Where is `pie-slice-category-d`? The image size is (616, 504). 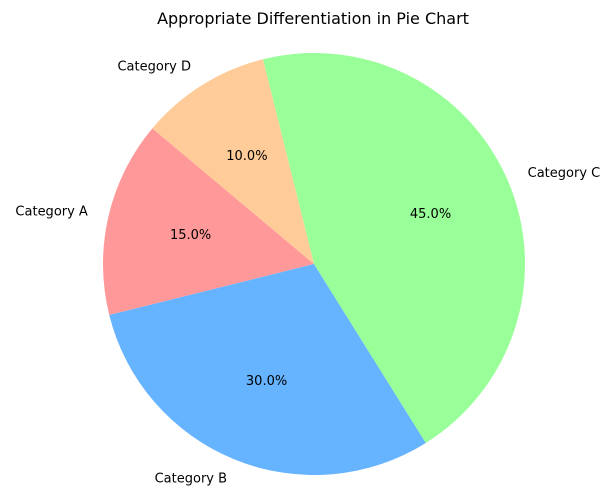 pie-slice-category-d is located at coordinates (233, 161).